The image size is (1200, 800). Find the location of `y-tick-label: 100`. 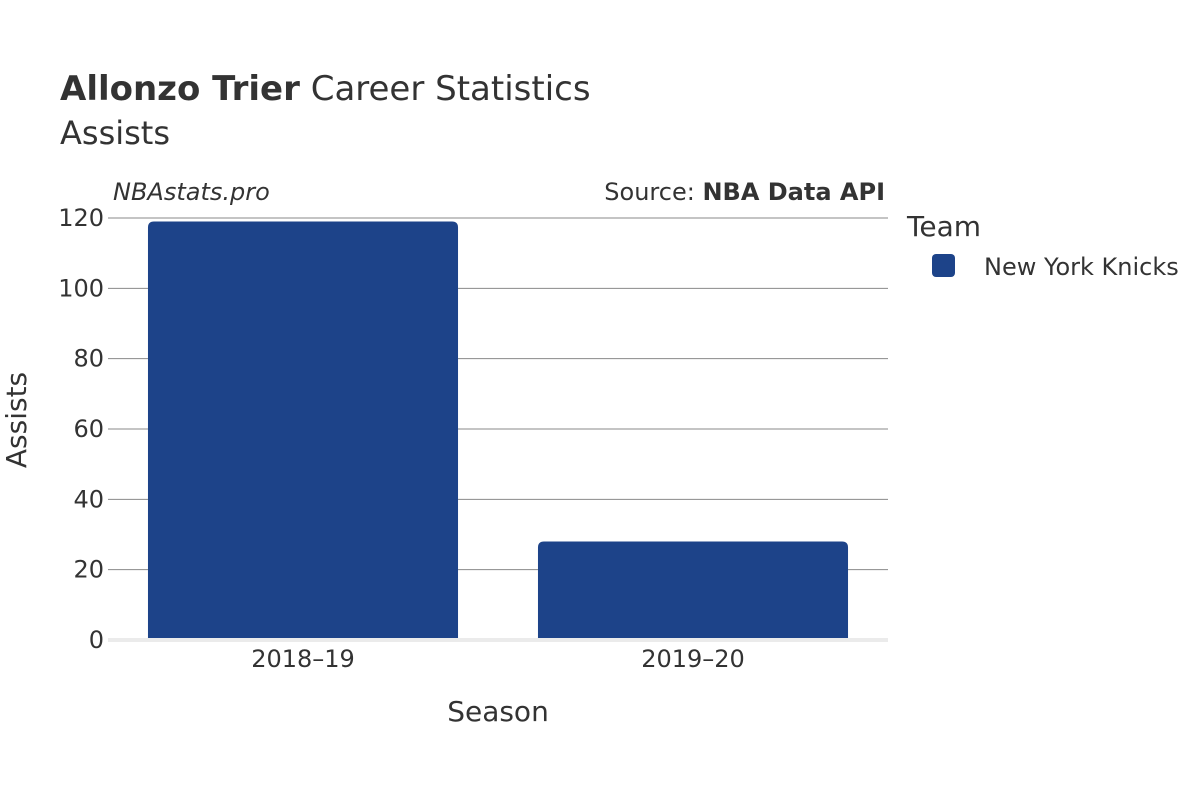

y-tick-label: 100 is located at coordinates (81, 288).